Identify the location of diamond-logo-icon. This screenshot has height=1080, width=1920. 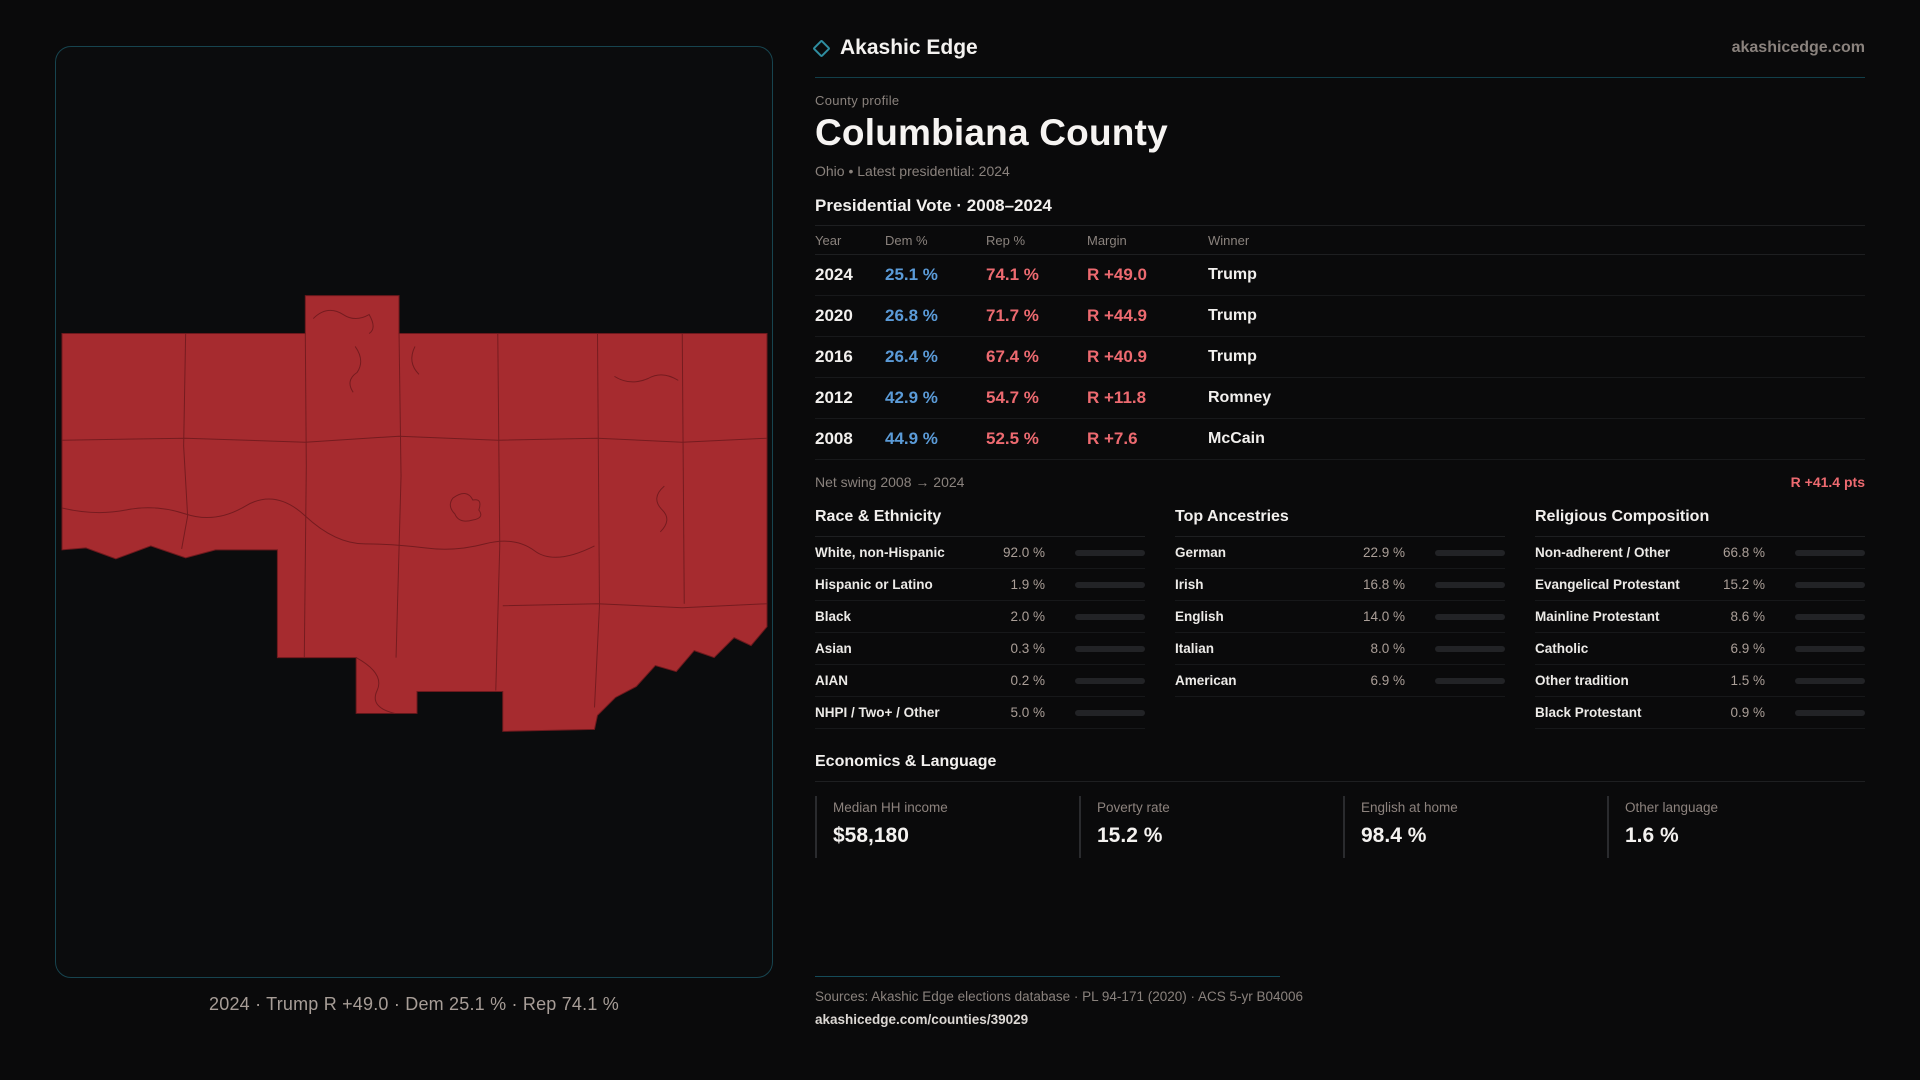
(821, 48).